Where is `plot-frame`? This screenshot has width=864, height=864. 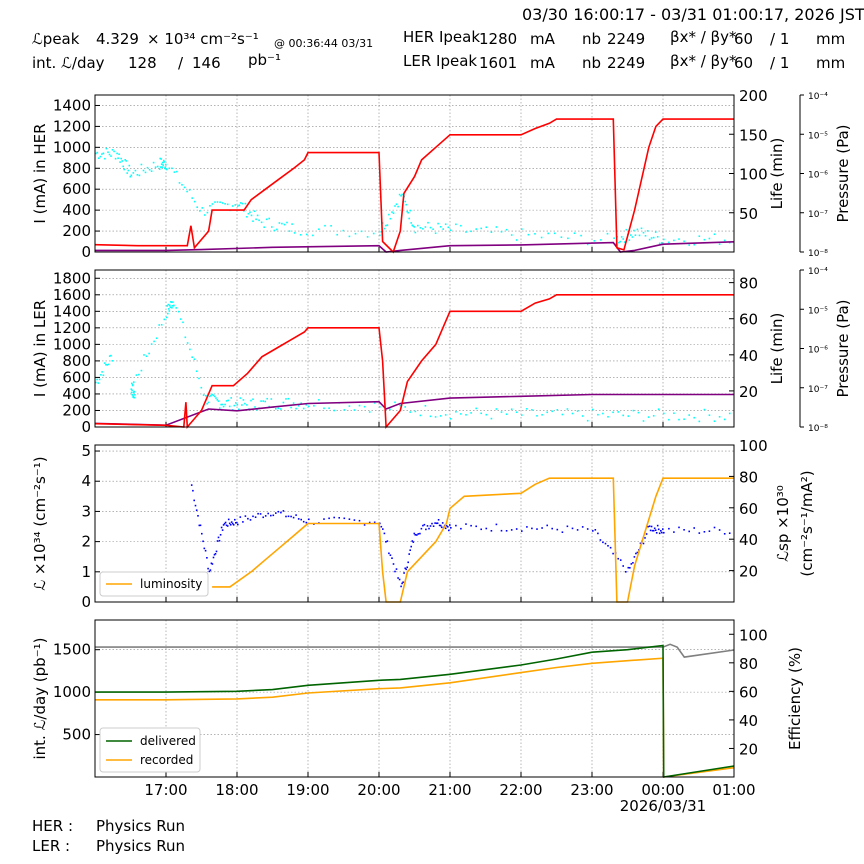 plot-frame is located at coordinates (414, 348).